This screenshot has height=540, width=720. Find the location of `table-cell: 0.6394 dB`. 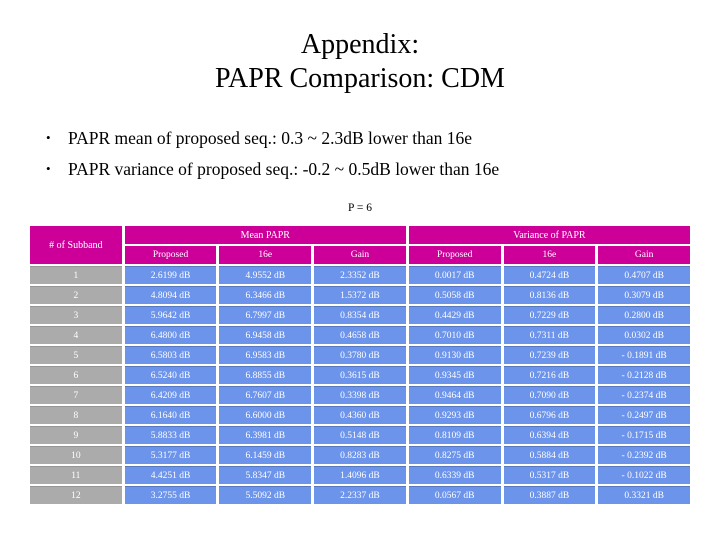

table-cell: 0.6394 dB is located at coordinates (549, 435).